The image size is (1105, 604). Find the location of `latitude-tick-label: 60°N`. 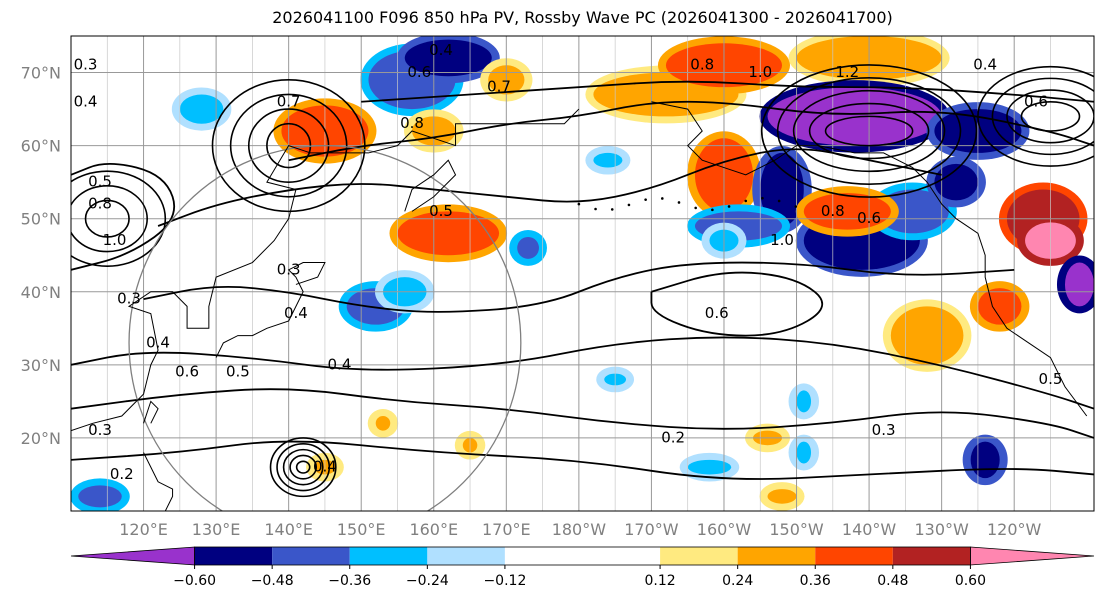

latitude-tick-label: 60°N is located at coordinates (41, 146).